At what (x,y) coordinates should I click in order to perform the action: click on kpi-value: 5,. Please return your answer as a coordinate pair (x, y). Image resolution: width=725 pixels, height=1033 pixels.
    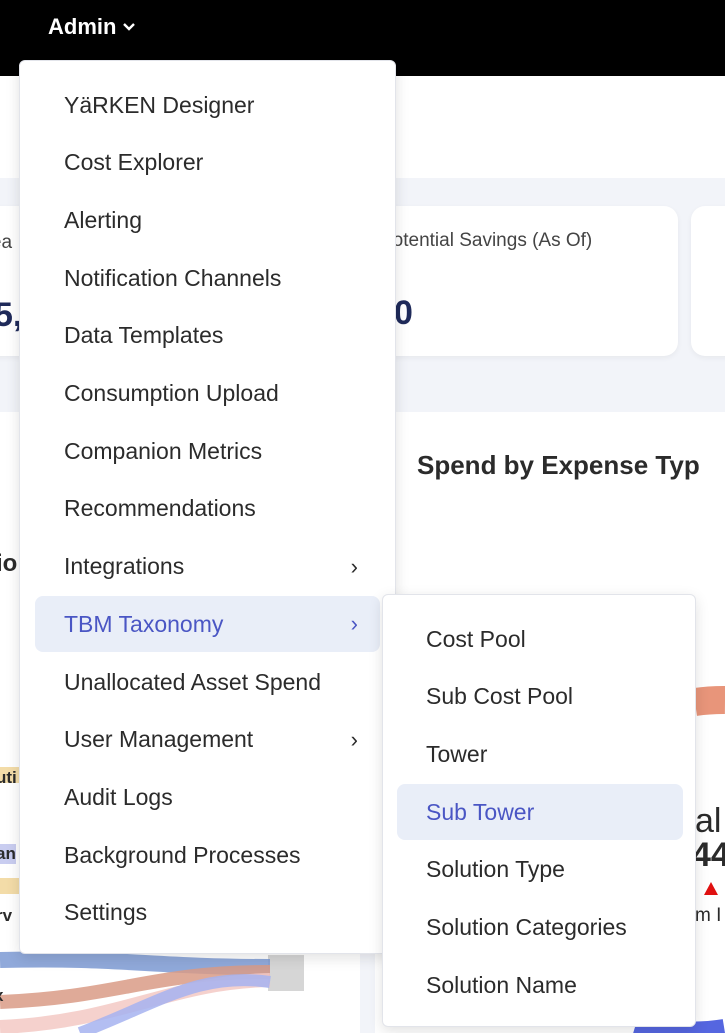
    Looking at the image, I should click on (11, 315).